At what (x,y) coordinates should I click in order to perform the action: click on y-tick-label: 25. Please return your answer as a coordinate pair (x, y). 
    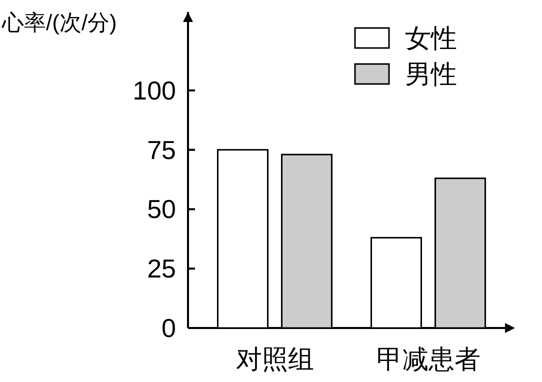
    Looking at the image, I should click on (161, 269).